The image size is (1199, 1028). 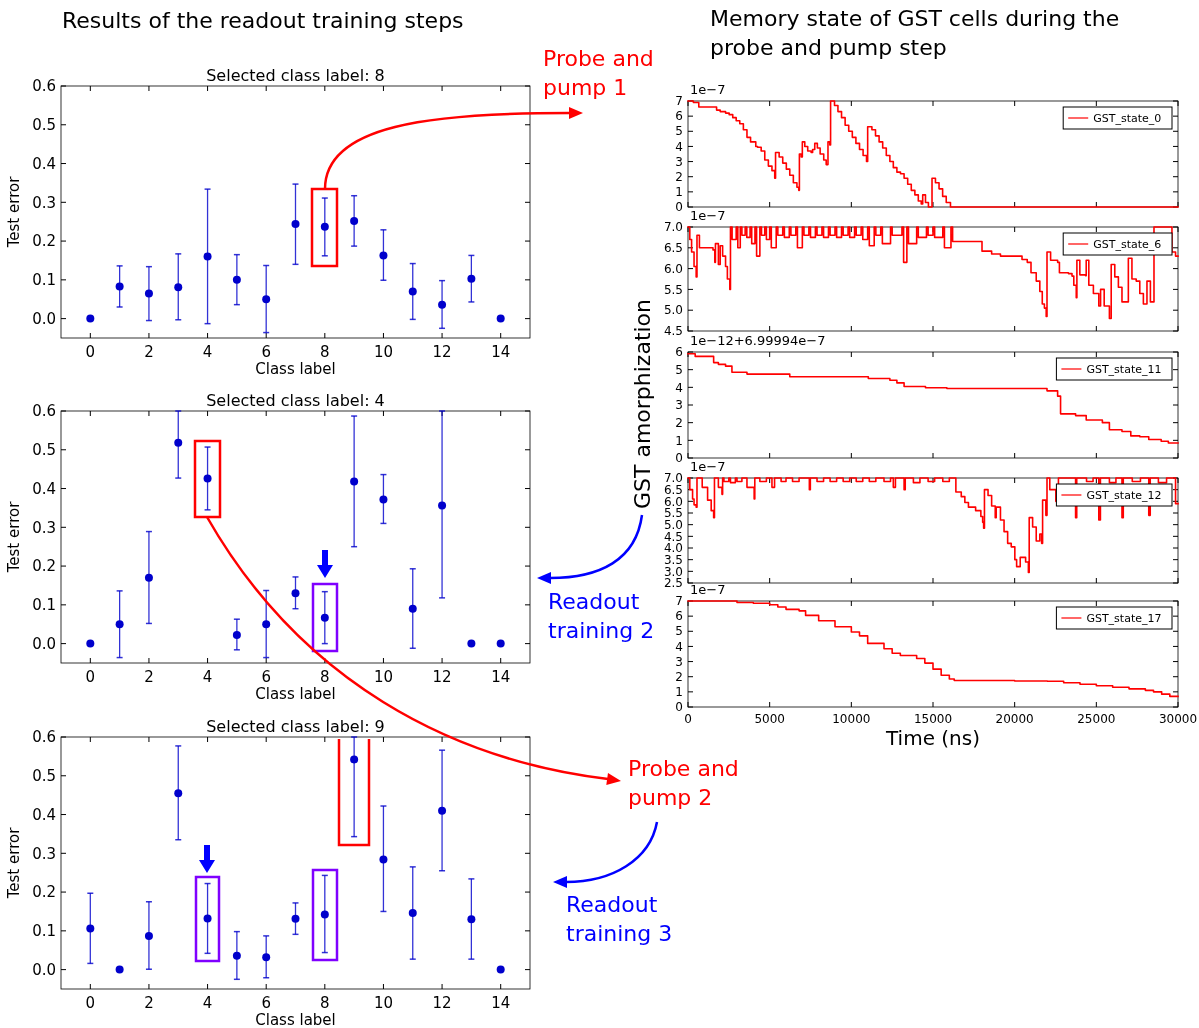 What do you see at coordinates (44, 318) in the screenshot?
I see `y-tick-label: 0.0` at bounding box center [44, 318].